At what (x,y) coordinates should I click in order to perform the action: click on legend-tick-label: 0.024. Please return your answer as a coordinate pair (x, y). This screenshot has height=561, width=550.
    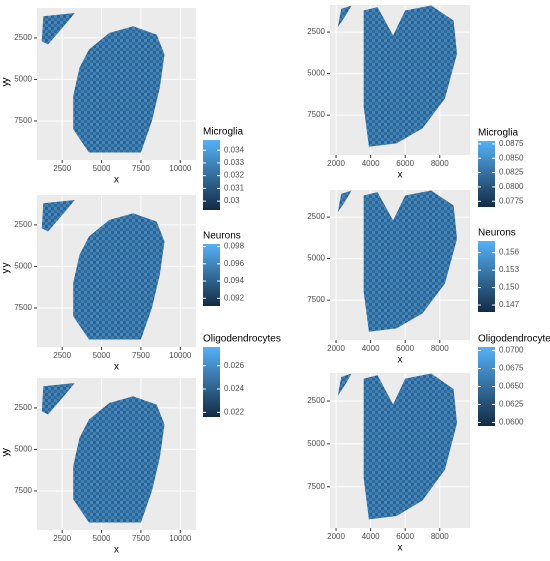
    Looking at the image, I should click on (234, 388).